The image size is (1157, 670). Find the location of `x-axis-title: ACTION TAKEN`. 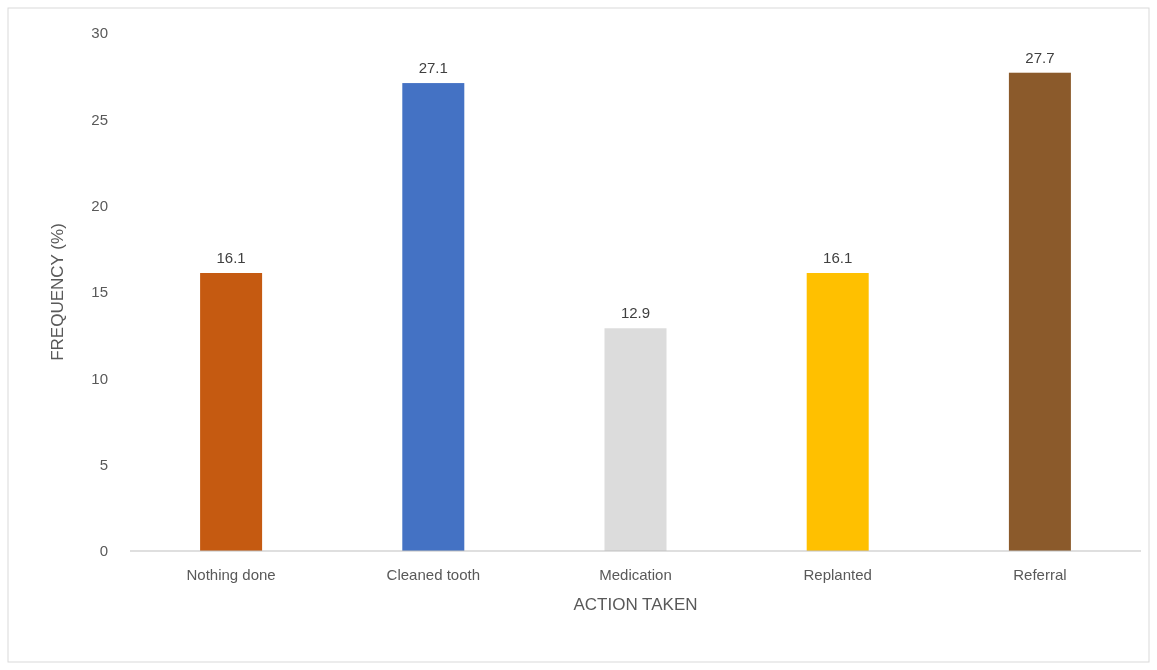

x-axis-title: ACTION TAKEN is located at coordinates (635, 604).